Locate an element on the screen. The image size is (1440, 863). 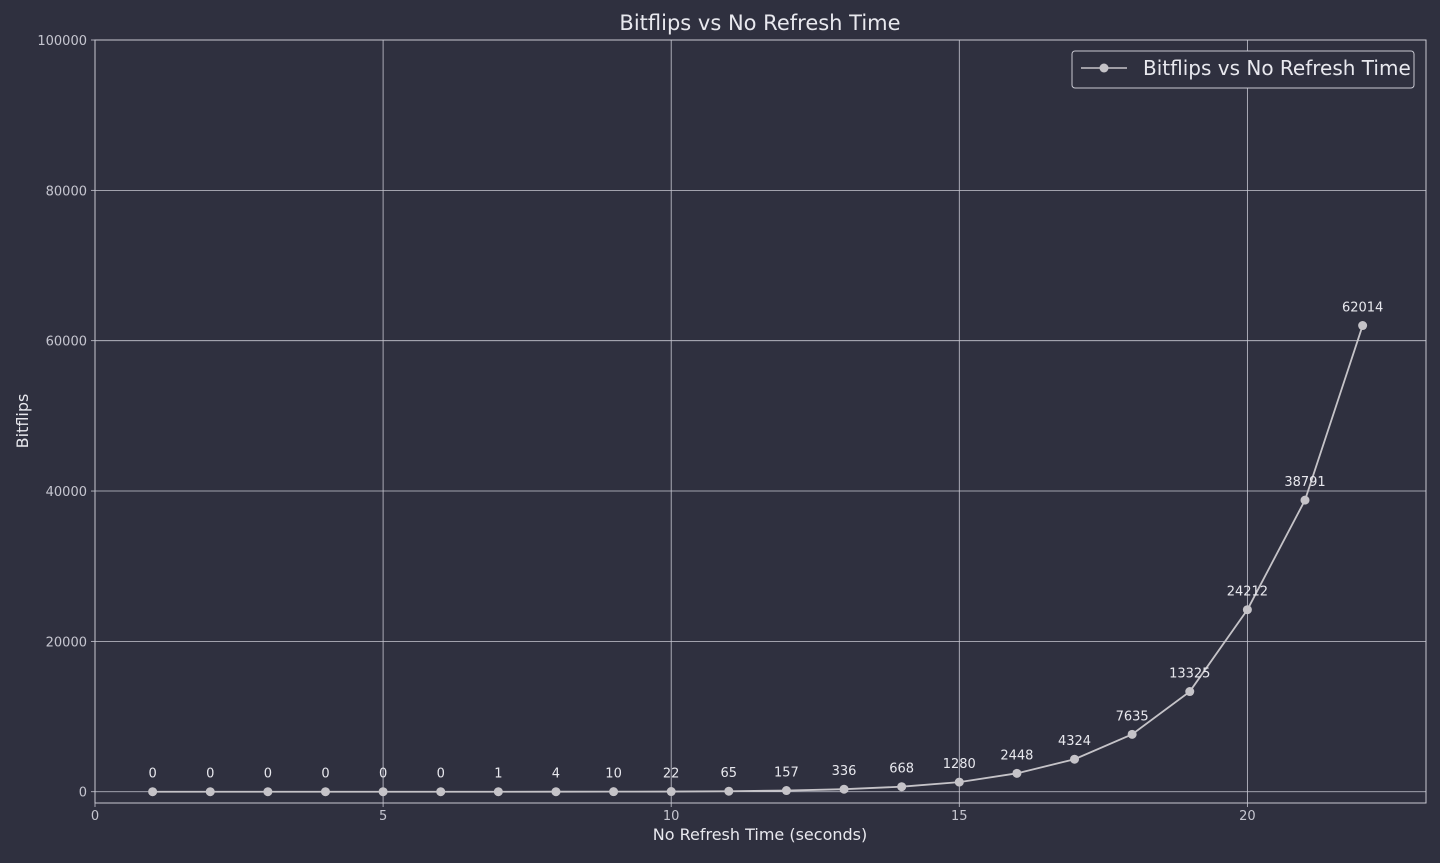
data-label: 4324 is located at coordinates (1074, 741).